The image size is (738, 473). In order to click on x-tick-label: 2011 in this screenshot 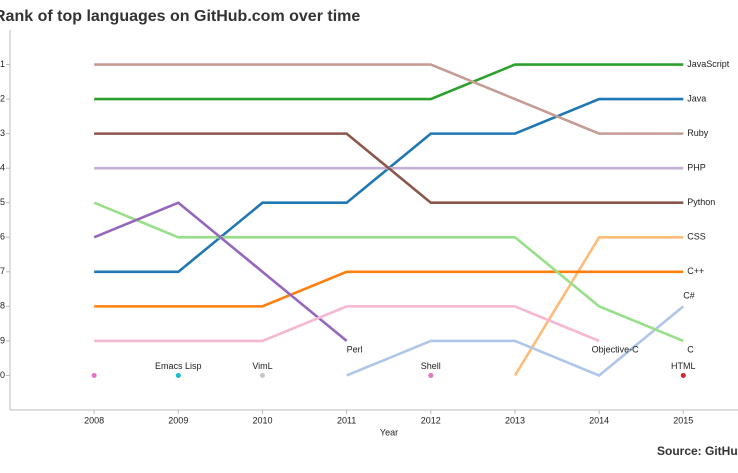, I will do `click(346, 420)`.